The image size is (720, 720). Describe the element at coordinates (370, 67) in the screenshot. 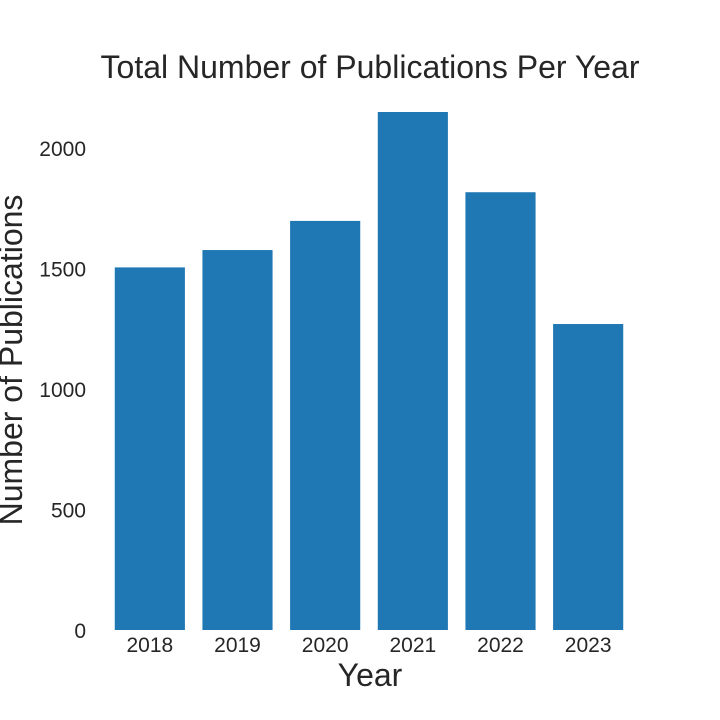

I see `chart-title: Total Number of Publications Per Year` at that location.